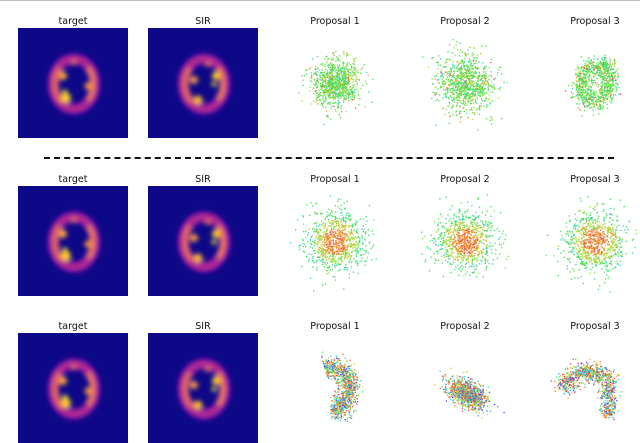  I want to click on top-border-line, so click(320, 0).